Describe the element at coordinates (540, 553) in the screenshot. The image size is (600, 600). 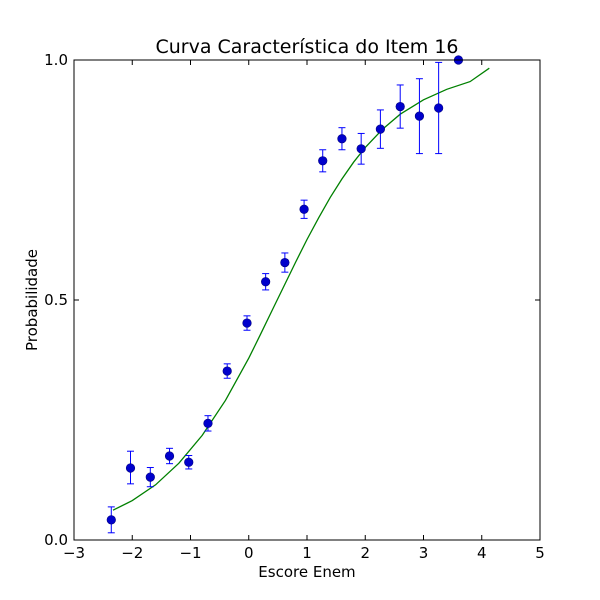
I see `x-tick-label: 5` at that location.